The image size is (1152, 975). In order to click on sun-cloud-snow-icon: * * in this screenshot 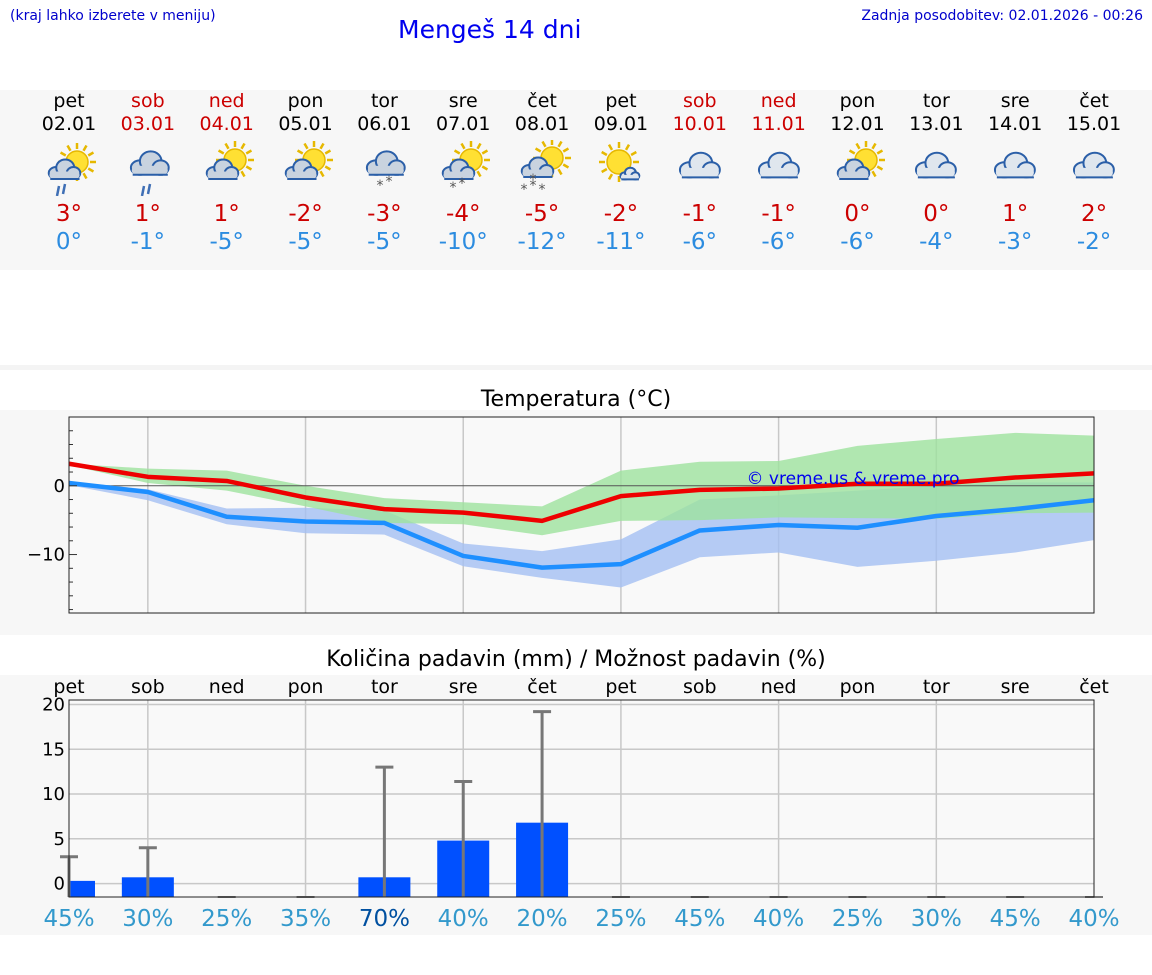, I will do `click(466, 168)`.